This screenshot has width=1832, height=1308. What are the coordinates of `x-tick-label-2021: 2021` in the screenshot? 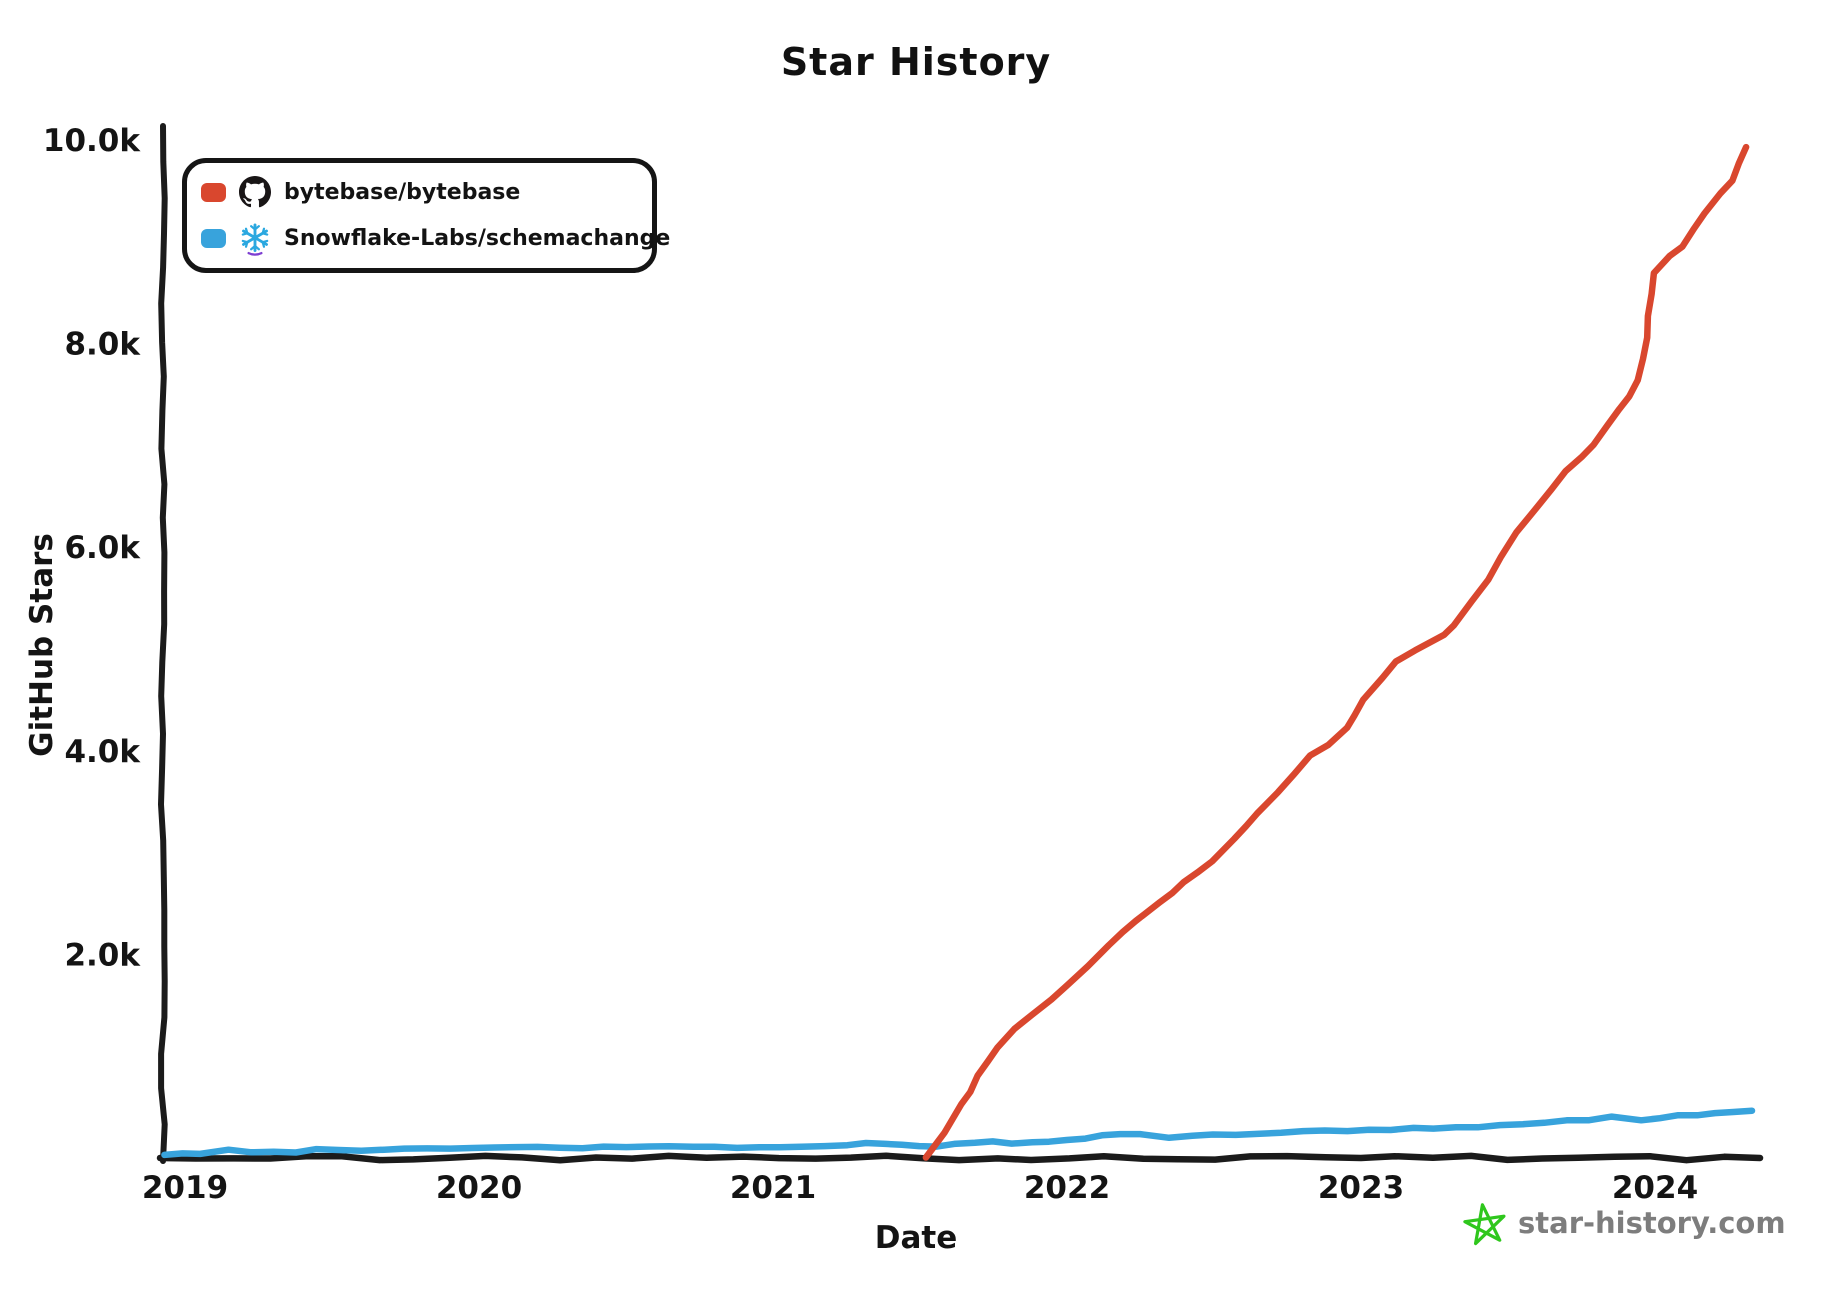 It's located at (773, 1188).